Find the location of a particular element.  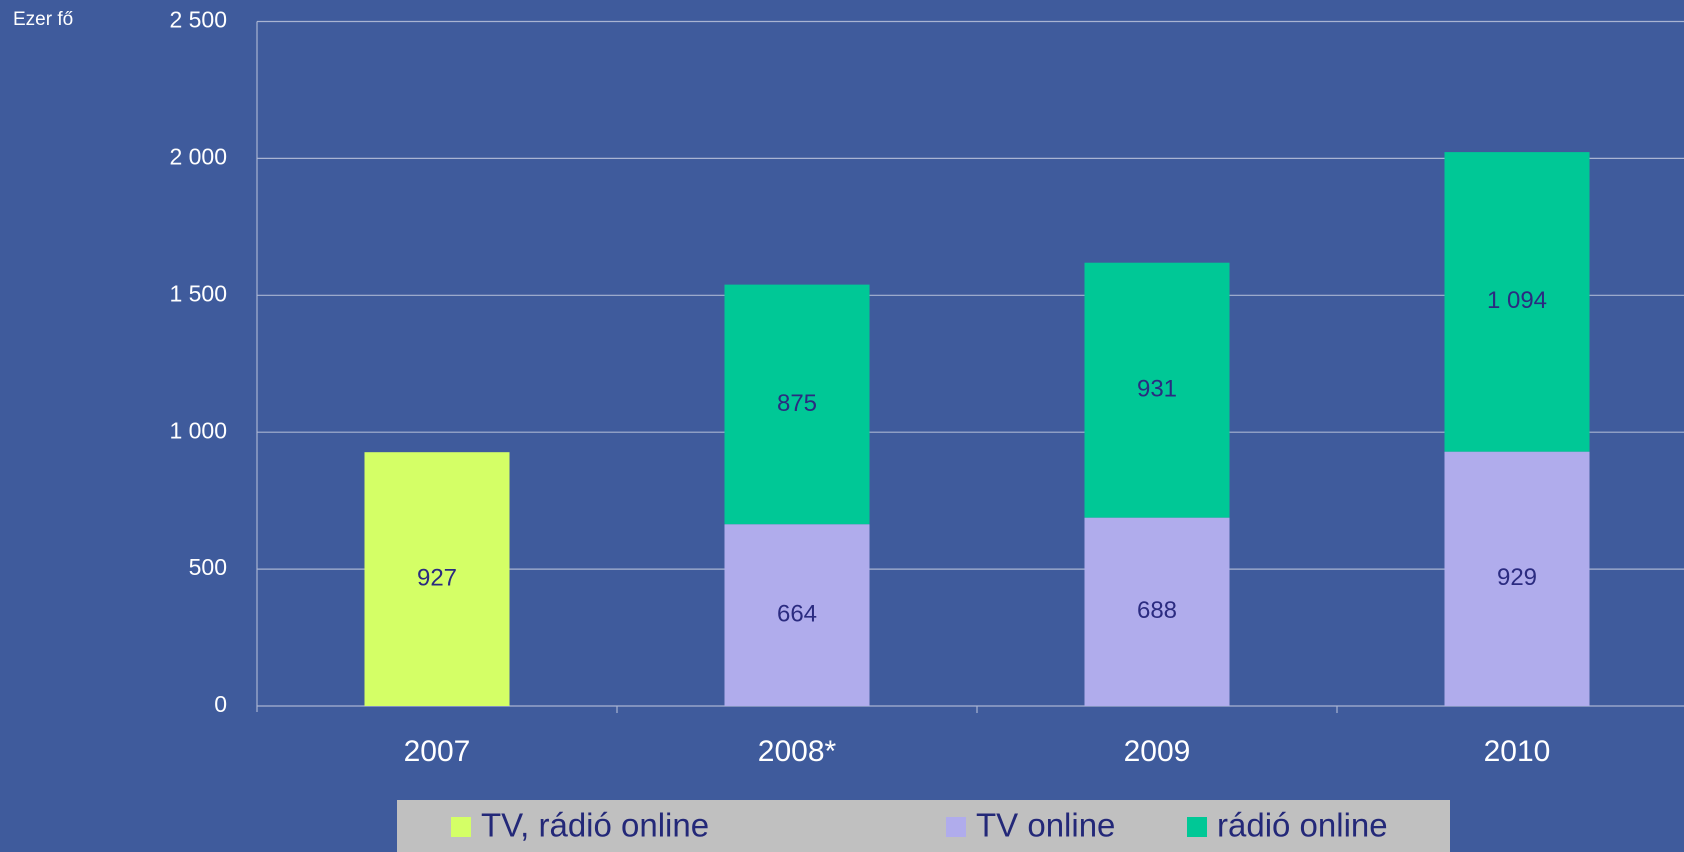

legend-box is located at coordinates (923, 826).